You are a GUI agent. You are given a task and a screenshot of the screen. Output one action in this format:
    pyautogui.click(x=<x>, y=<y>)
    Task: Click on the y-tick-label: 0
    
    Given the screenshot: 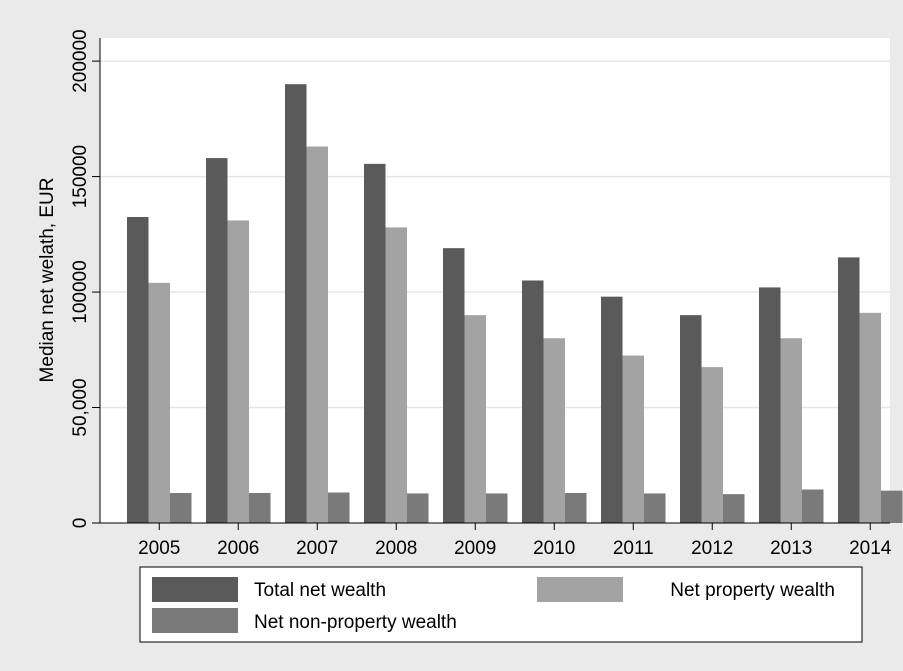 What is the action you would take?
    pyautogui.click(x=80, y=523)
    